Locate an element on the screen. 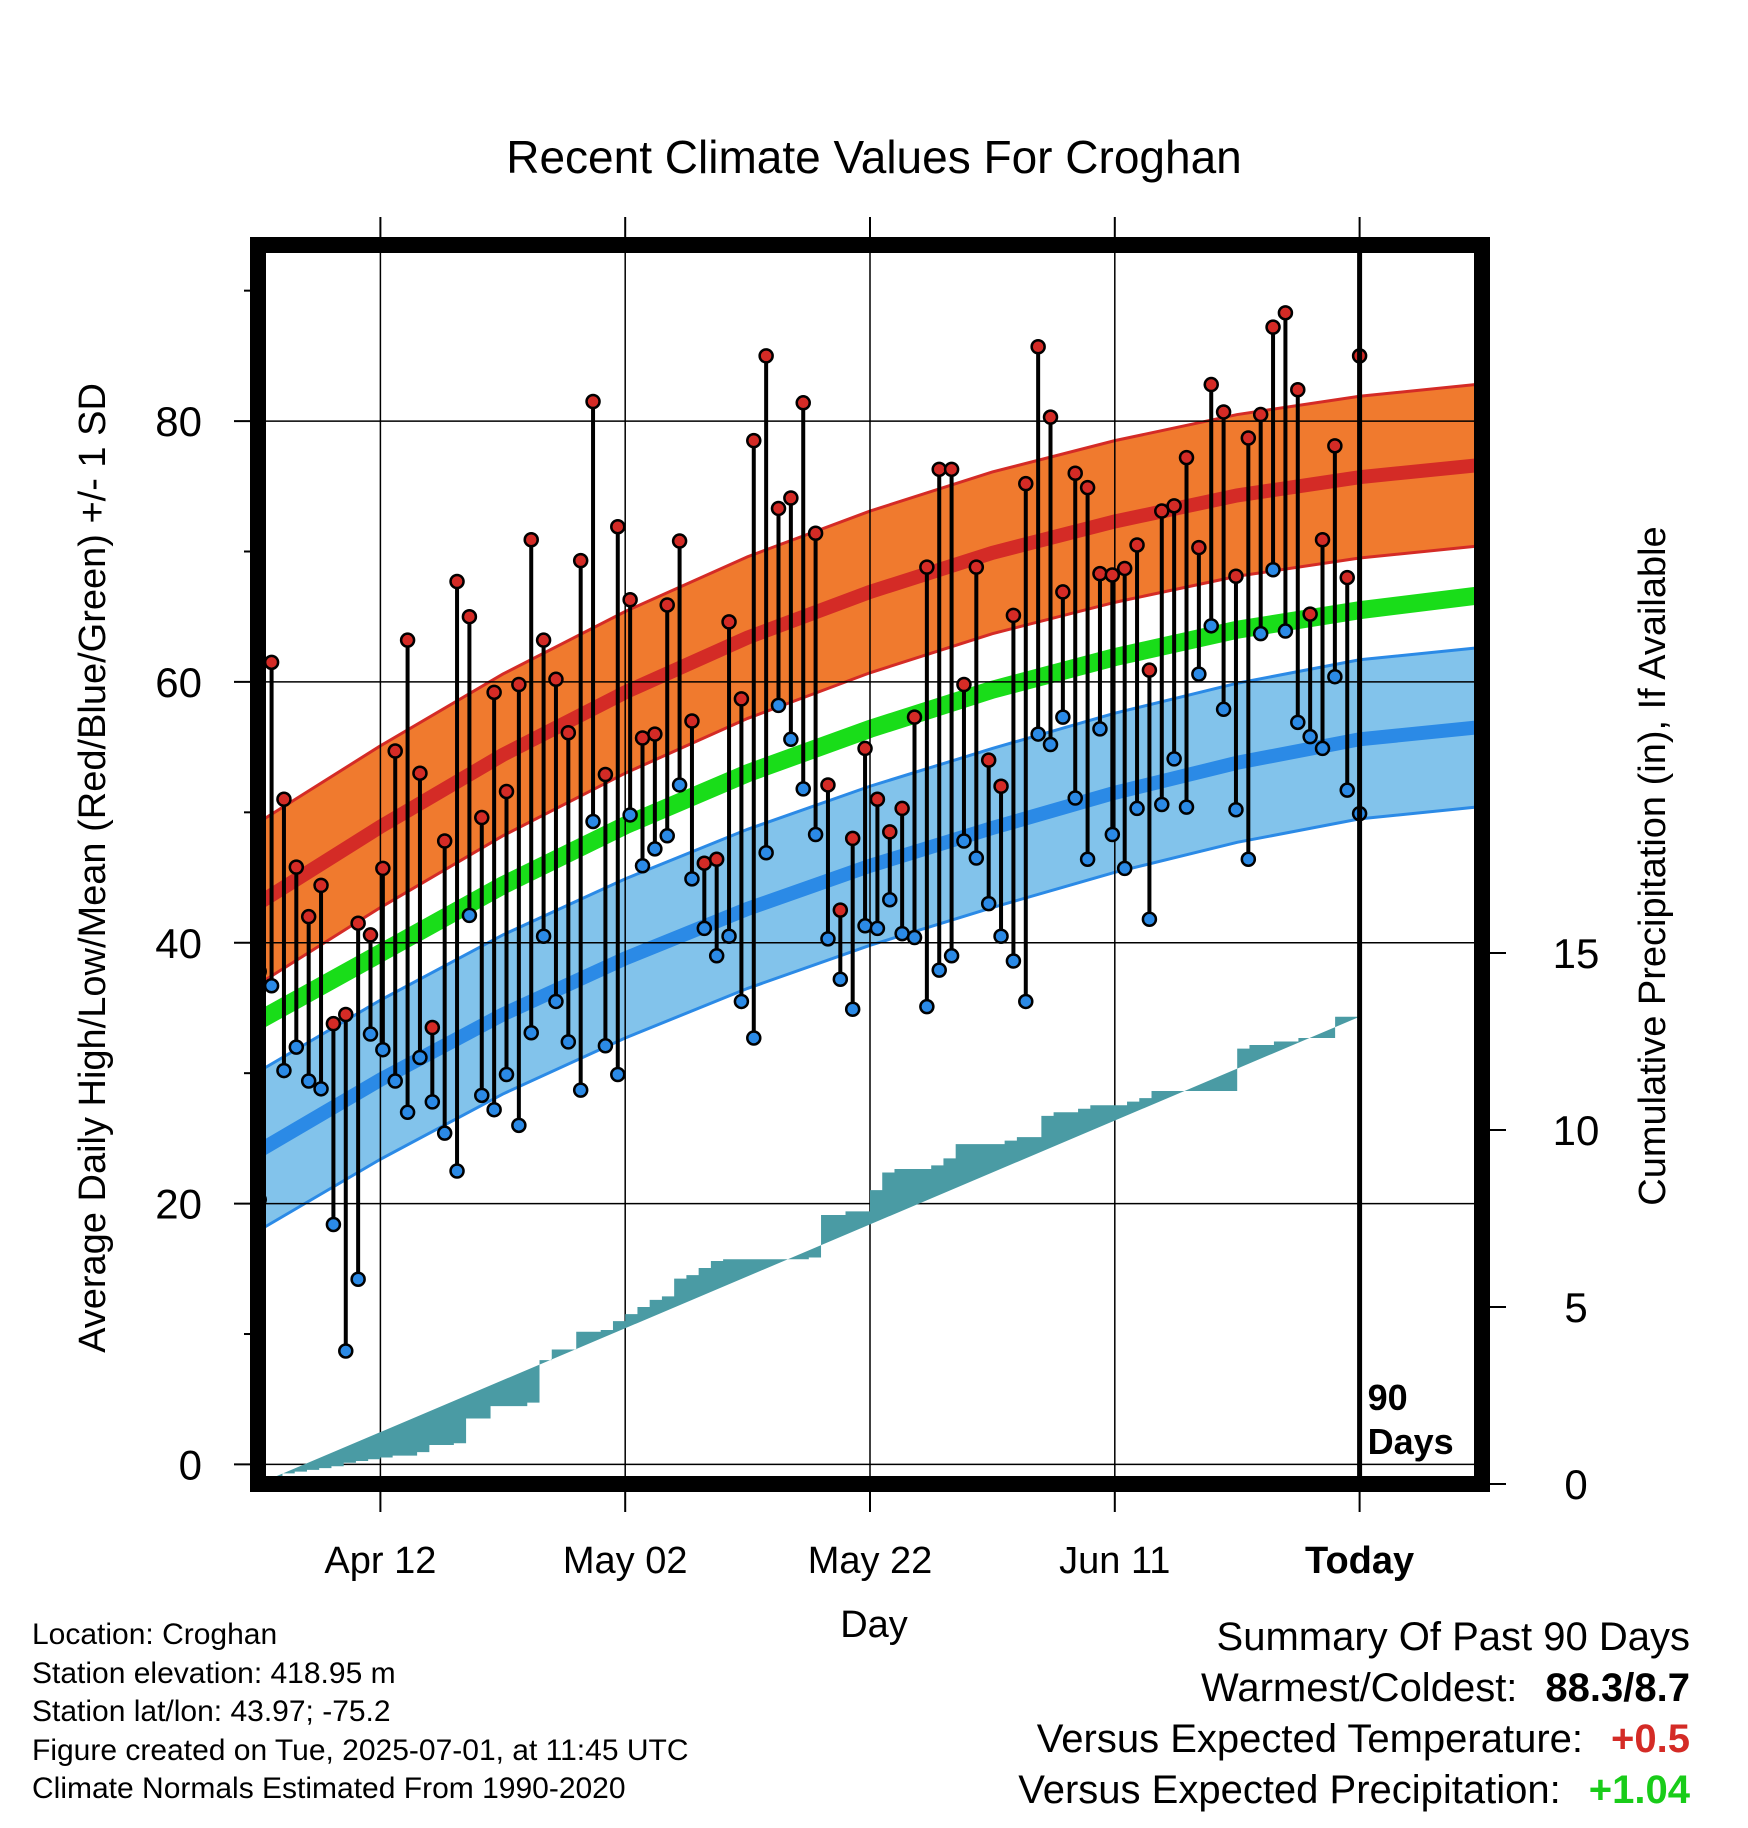  y-tick-label: 0 is located at coordinates (190, 1464).